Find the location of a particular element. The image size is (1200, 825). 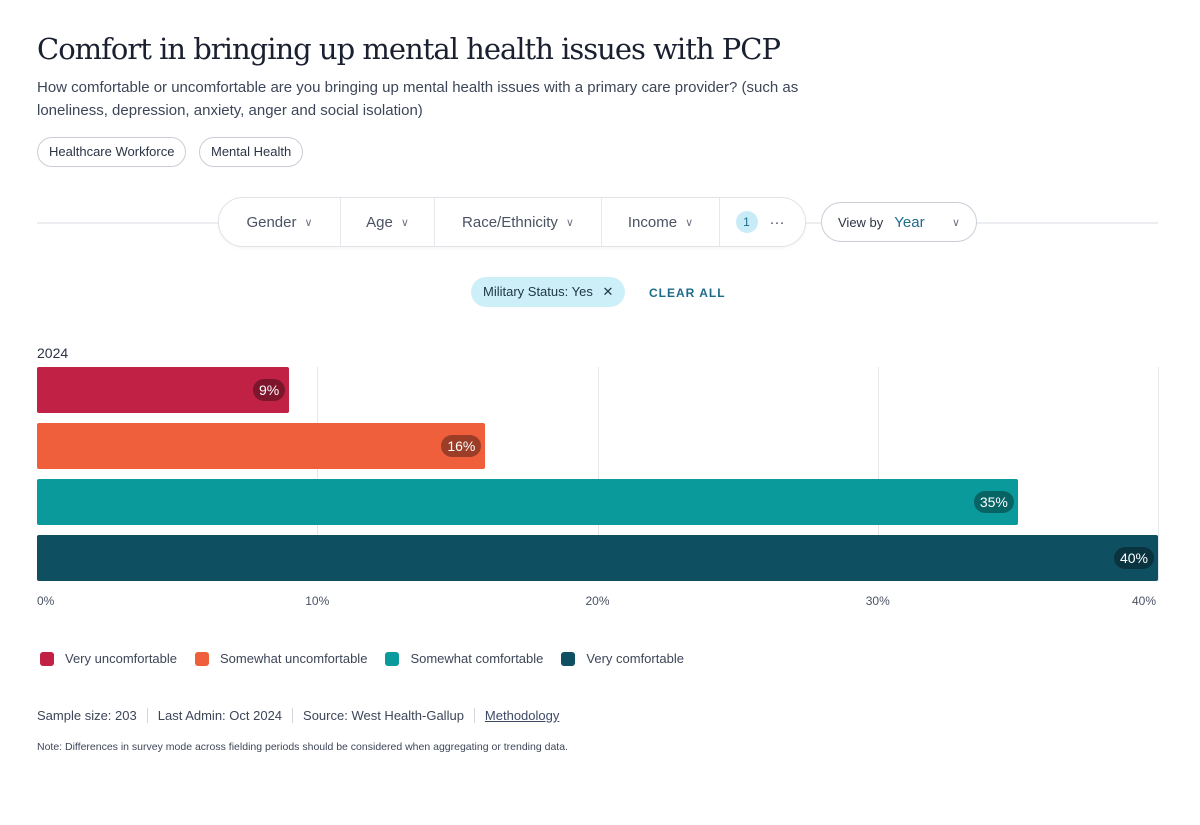

close-icon: ✕ is located at coordinates (608, 291).